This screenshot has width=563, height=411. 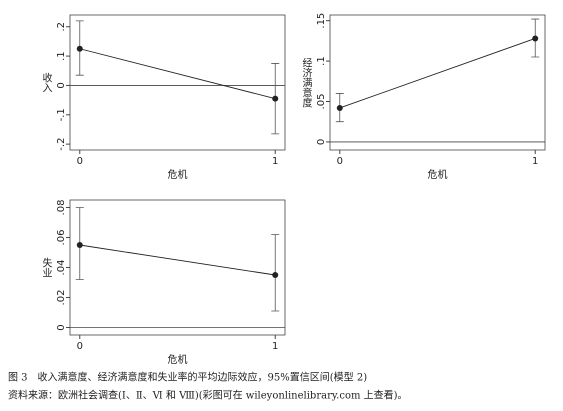 I want to click on y-tick-label: .04, so click(x=61, y=268).